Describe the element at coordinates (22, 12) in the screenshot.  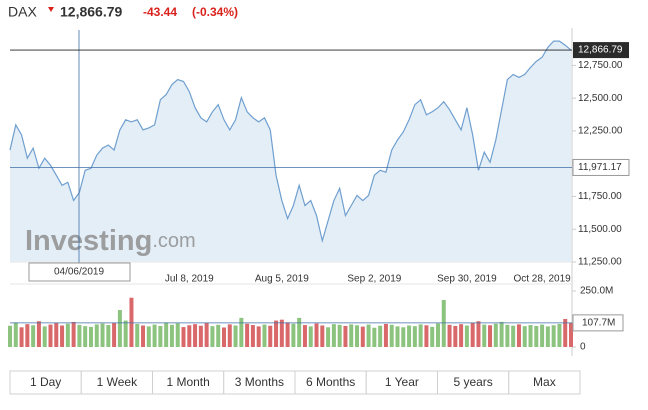
I see `index-name: DAX` at that location.